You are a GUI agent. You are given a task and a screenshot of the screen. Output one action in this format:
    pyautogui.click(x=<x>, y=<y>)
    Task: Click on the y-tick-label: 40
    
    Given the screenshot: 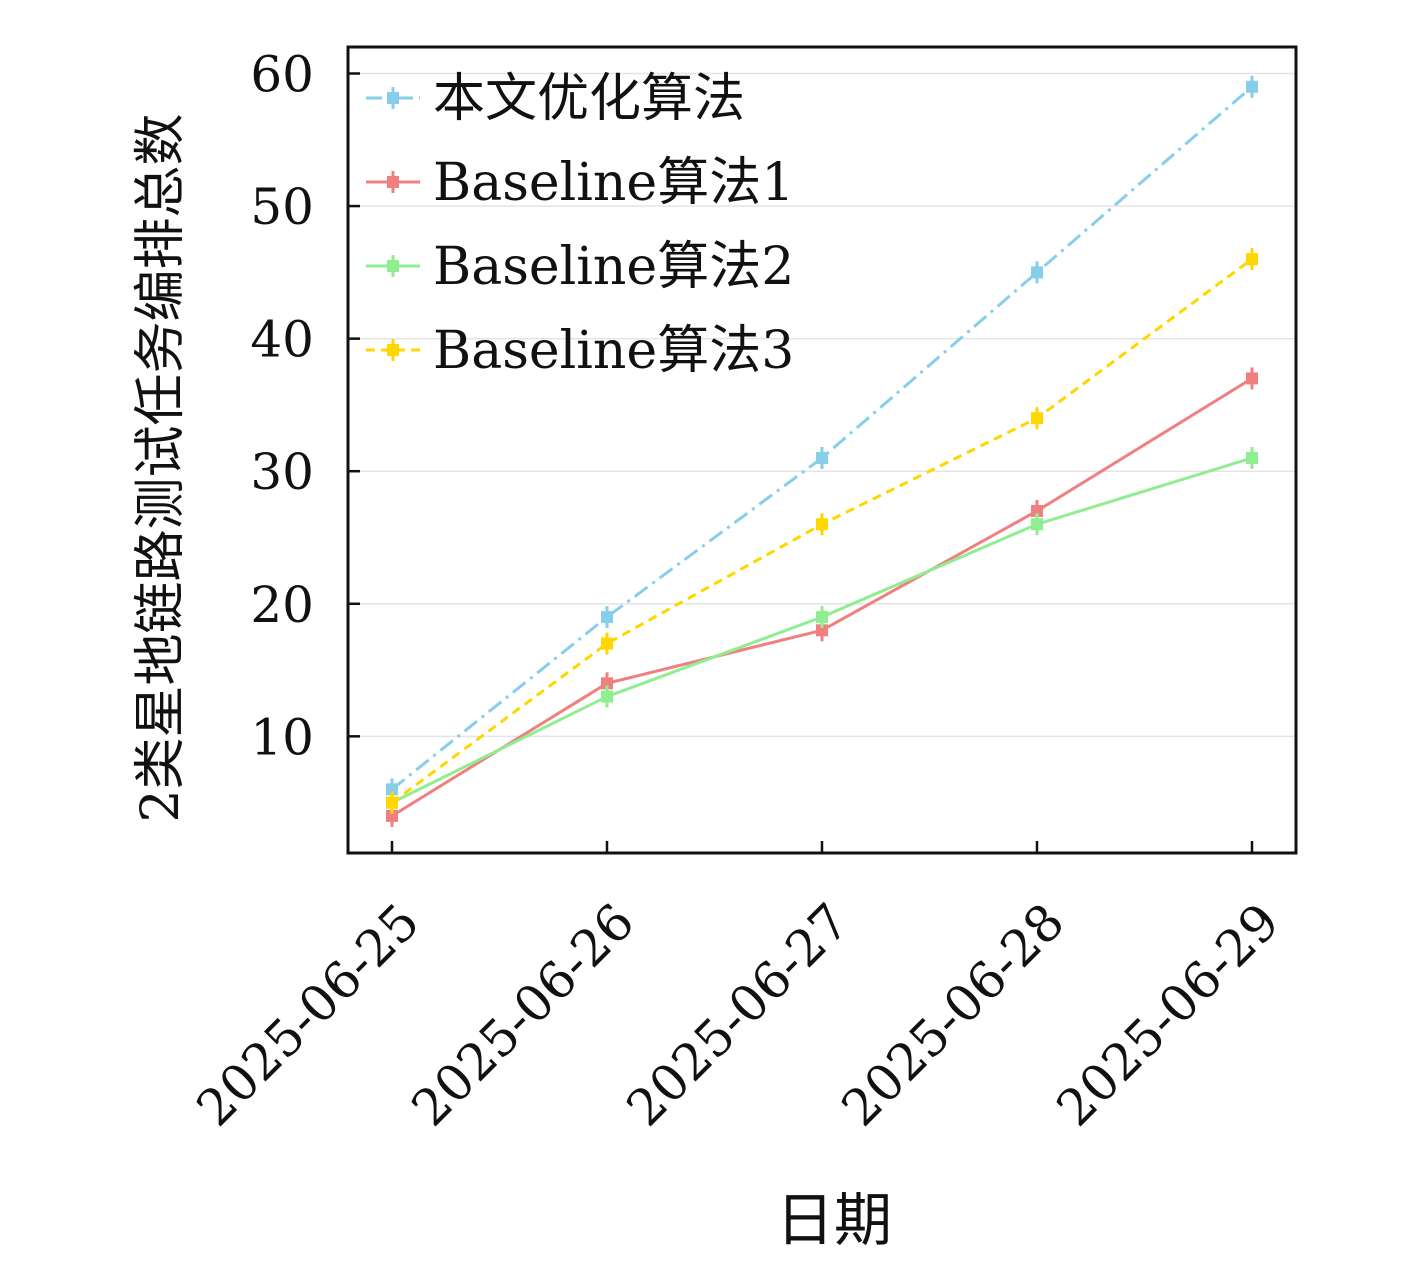 What is the action you would take?
    pyautogui.click(x=282, y=340)
    